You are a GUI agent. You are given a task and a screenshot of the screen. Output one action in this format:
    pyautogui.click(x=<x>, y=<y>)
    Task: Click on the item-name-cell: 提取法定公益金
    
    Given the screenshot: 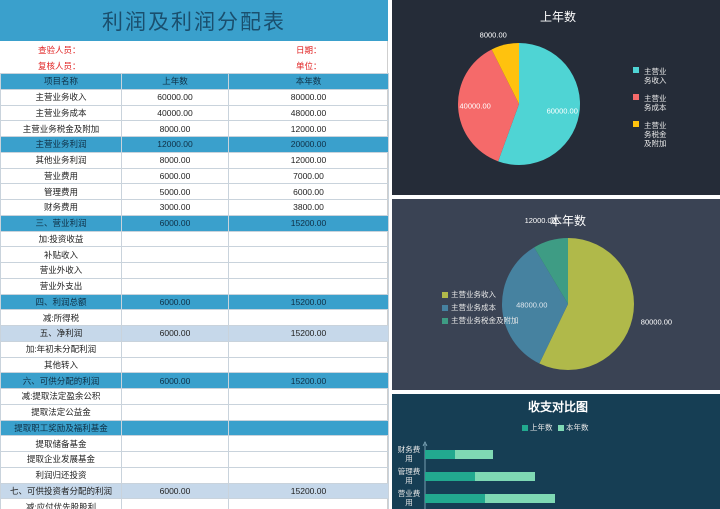 What is the action you would take?
    pyautogui.click(x=61, y=412)
    